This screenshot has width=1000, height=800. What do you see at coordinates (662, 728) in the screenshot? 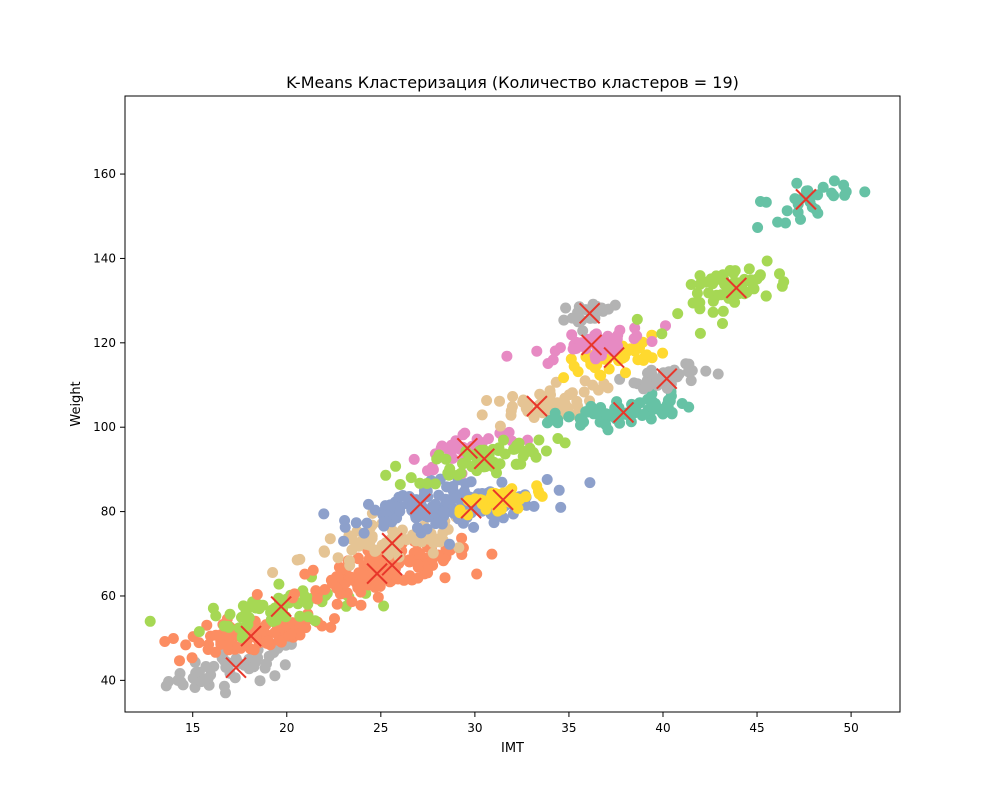
I see `x-tick-label: 40` at bounding box center [662, 728].